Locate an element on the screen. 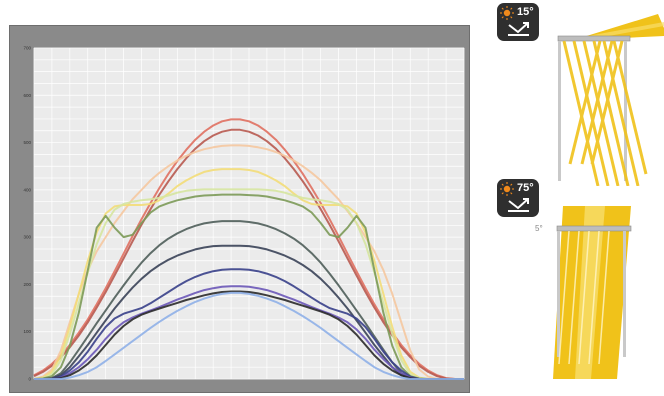 This screenshot has height=396, width=664. bottom-panel-illustration is located at coordinates (604, 291).